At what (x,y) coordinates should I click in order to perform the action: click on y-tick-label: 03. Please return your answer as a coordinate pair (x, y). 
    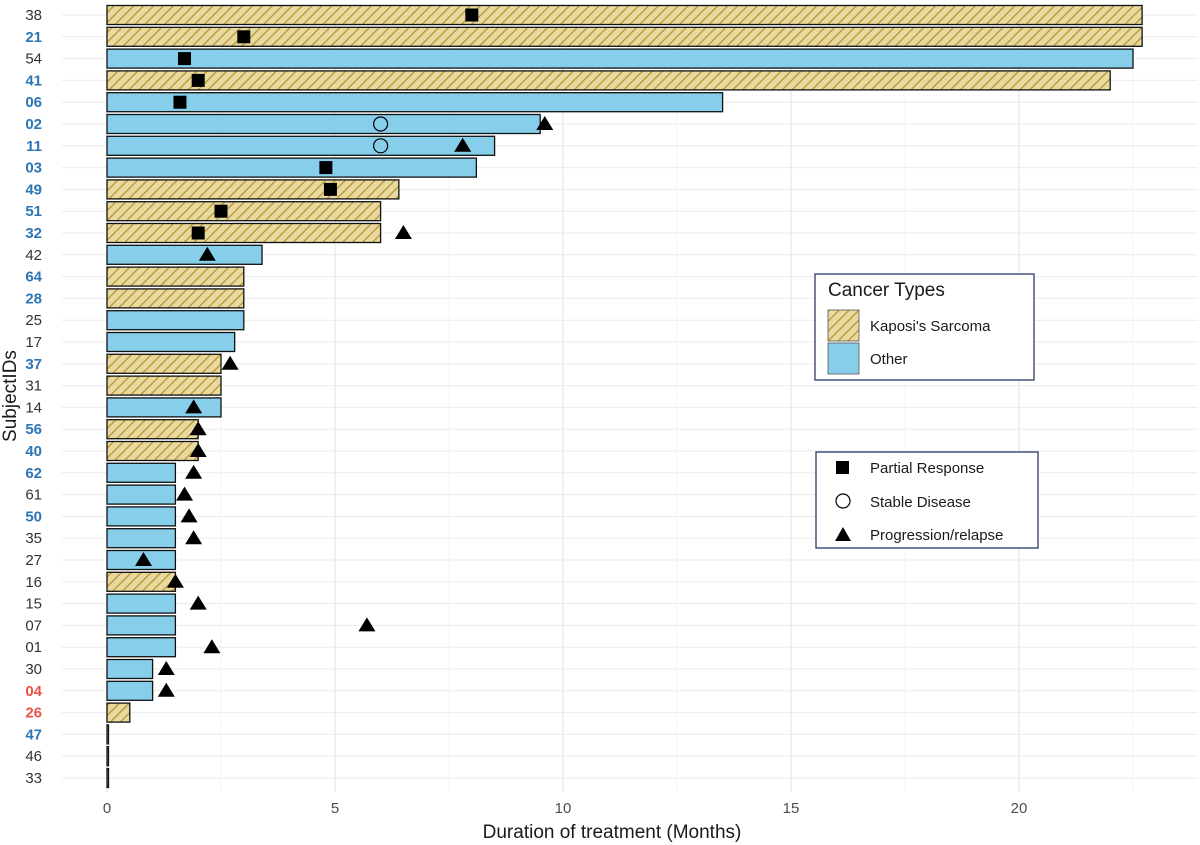
    Looking at the image, I should click on (33, 168).